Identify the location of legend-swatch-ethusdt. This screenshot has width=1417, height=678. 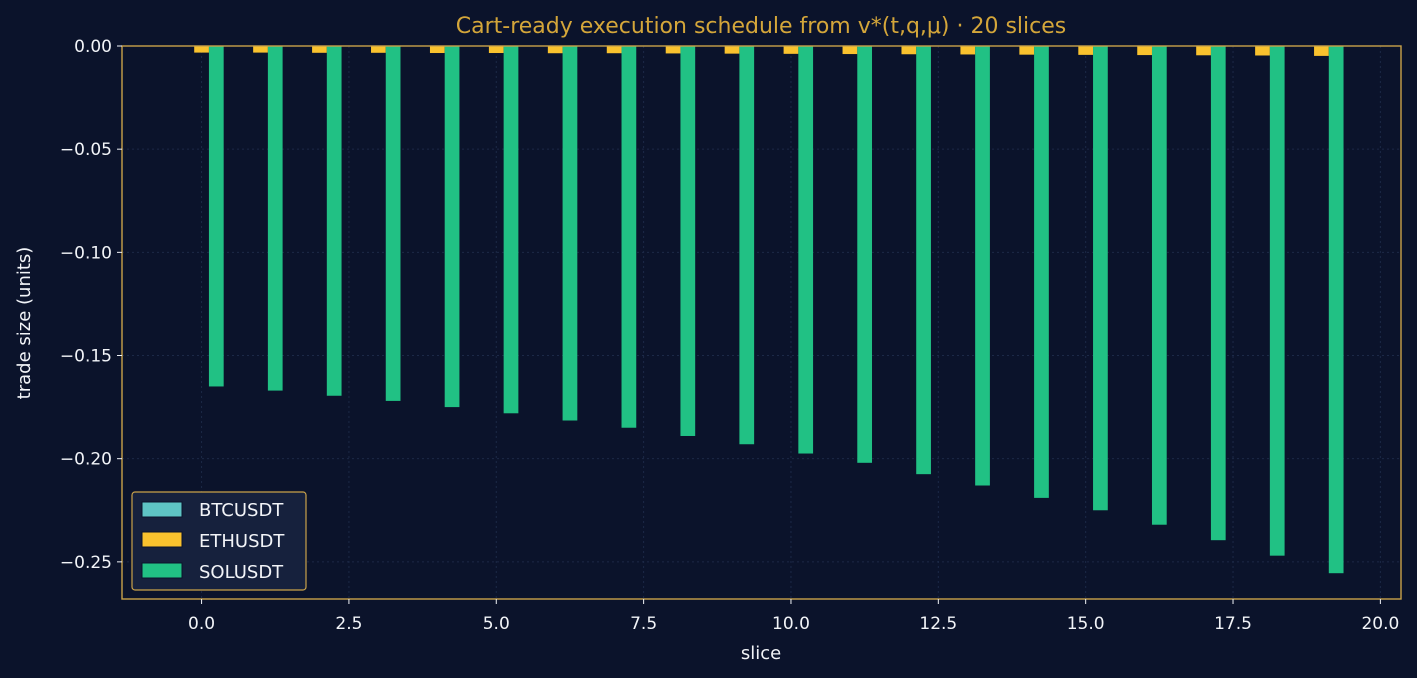
(162, 539).